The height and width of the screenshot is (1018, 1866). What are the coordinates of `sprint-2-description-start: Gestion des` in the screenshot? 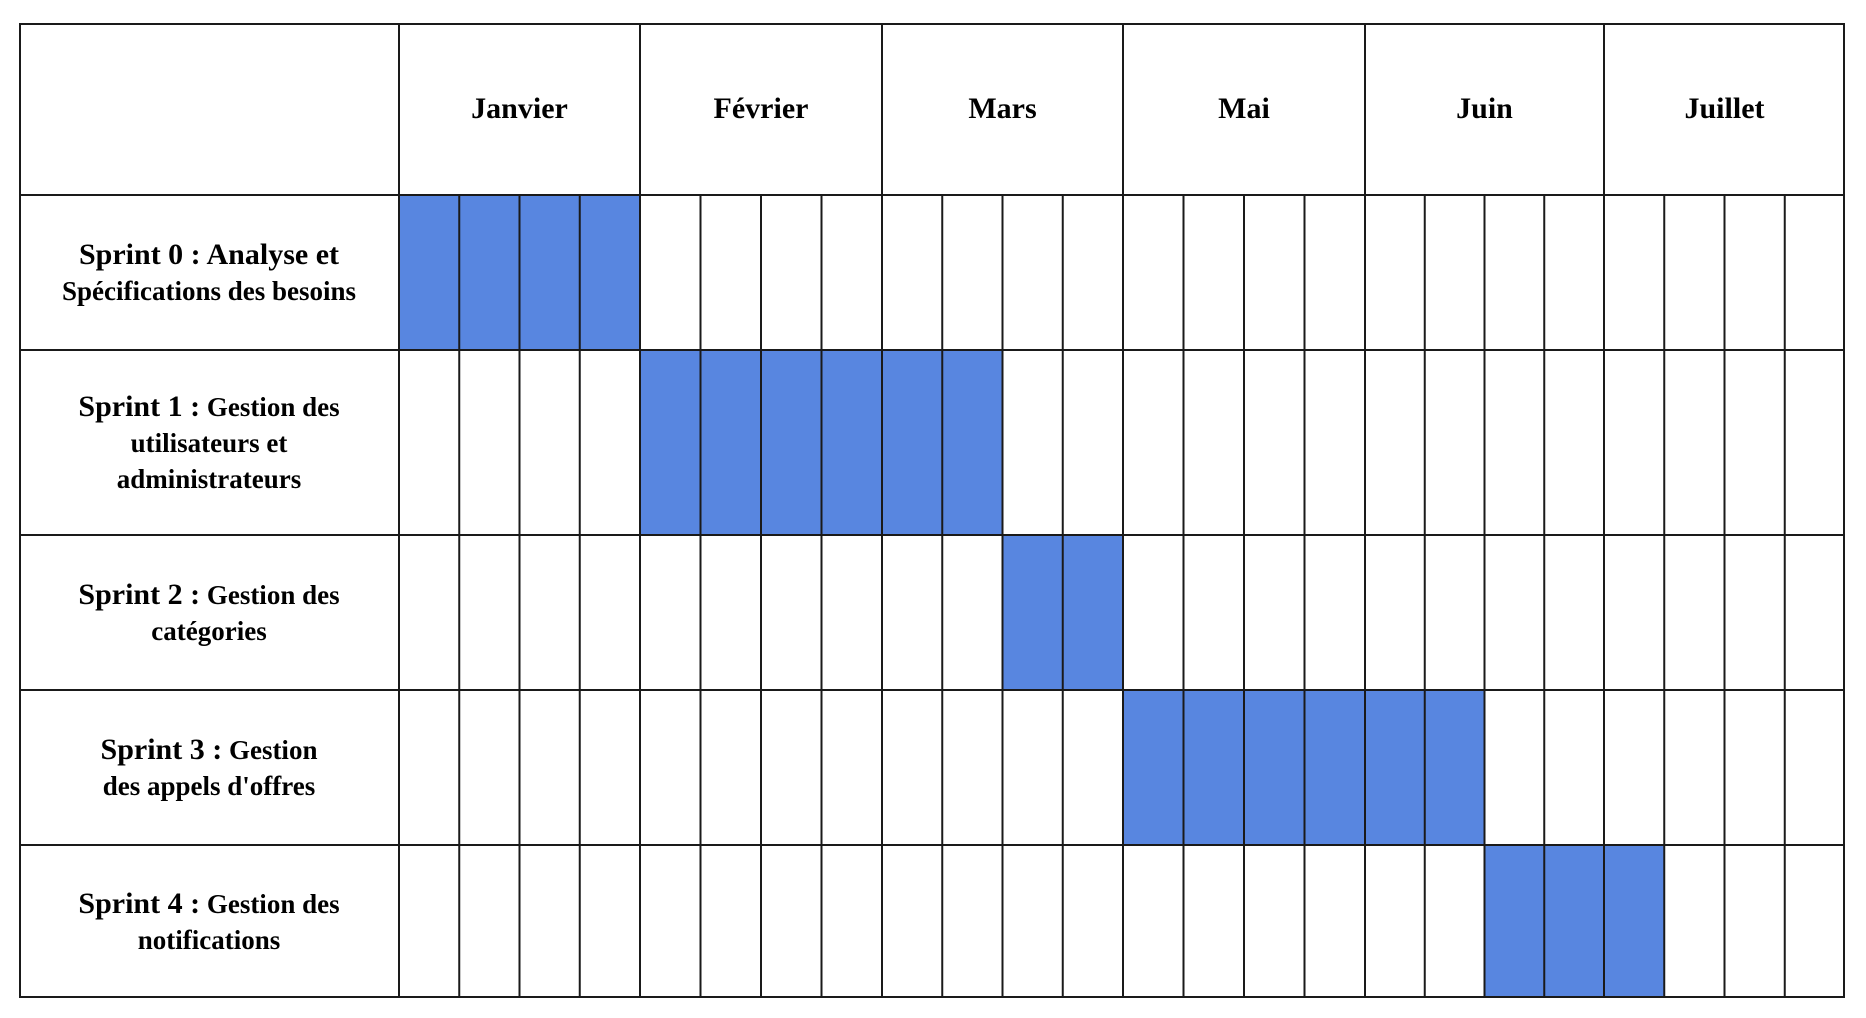 It's located at (273, 594).